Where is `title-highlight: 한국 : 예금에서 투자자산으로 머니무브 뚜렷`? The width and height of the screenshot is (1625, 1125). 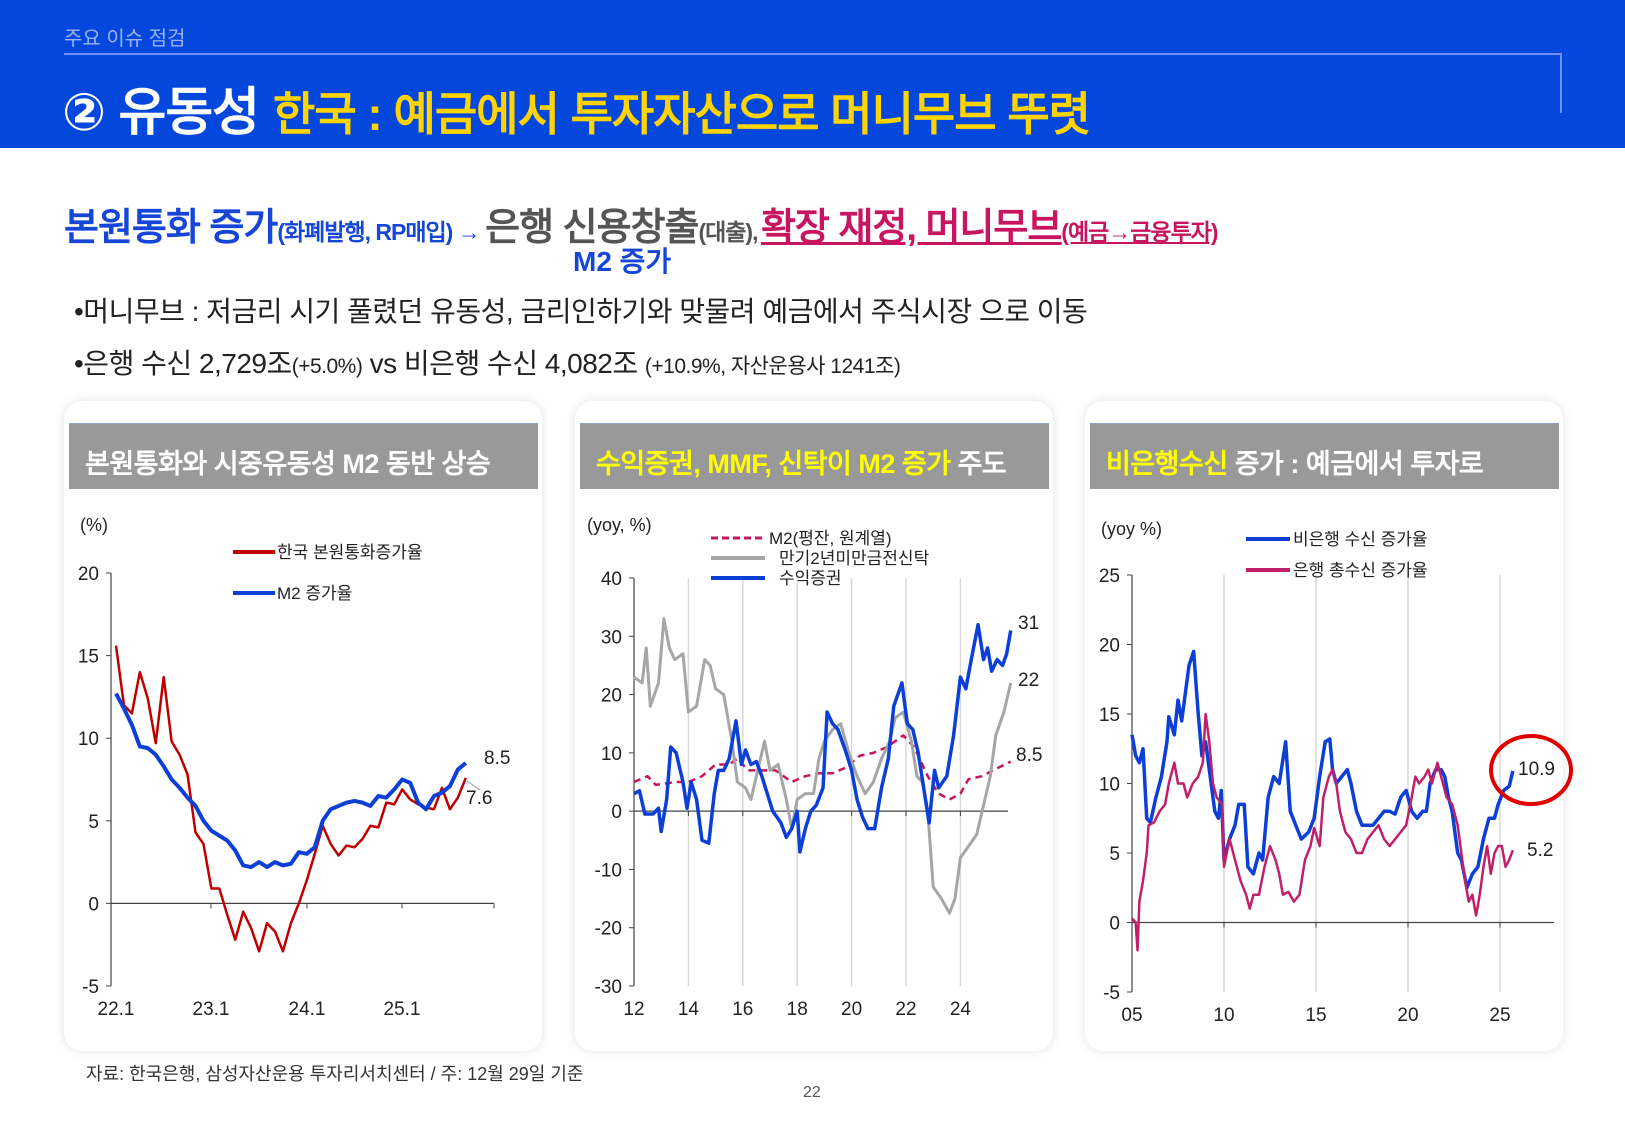
title-highlight: 한국 : 예금에서 투자자산으로 머니무브 뚜렷 is located at coordinates (682, 114).